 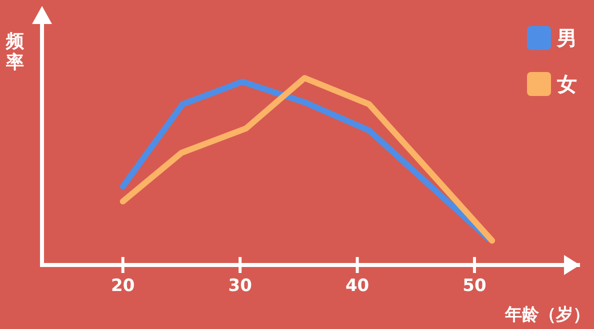 What do you see at coordinates (240, 286) in the screenshot?
I see `x-tick-label: 30` at bounding box center [240, 286].